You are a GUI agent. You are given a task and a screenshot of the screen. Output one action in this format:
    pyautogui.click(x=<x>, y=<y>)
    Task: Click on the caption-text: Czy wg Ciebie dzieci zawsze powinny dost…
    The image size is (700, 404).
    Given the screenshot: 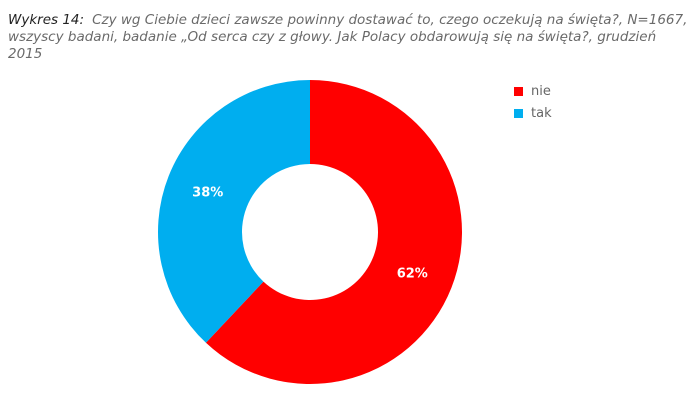 What is the action you would take?
    pyautogui.click(x=348, y=37)
    